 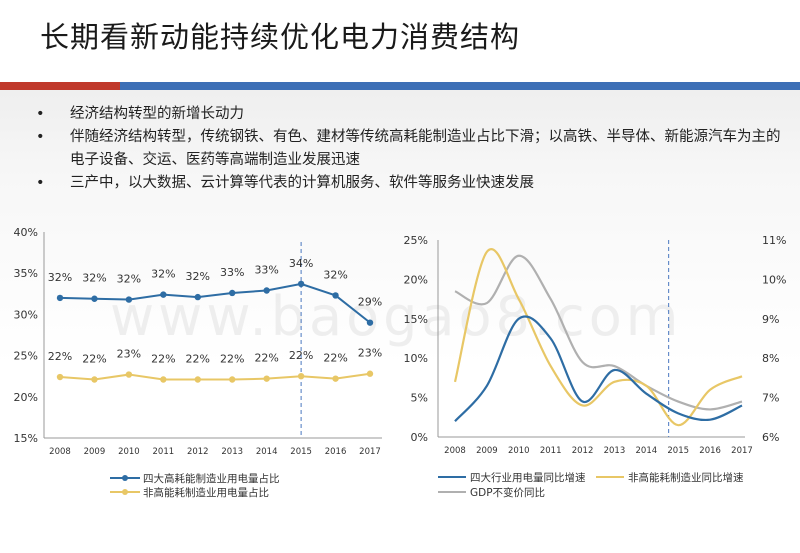 I want to click on title-underline-svg, so click(x=400, y=86).